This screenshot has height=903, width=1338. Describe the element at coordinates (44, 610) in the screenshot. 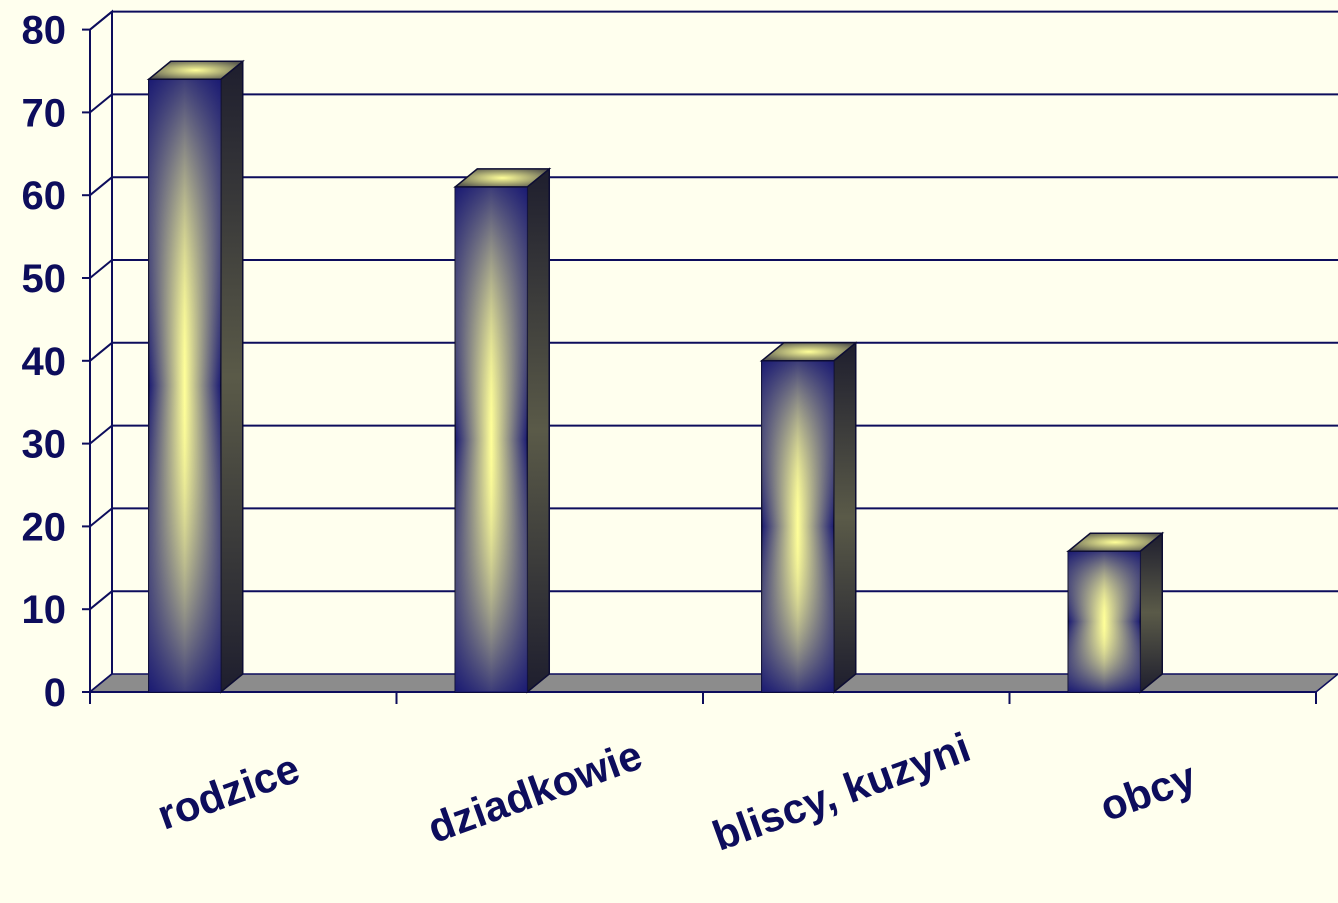

I see `y-tick-label: 10` at that location.